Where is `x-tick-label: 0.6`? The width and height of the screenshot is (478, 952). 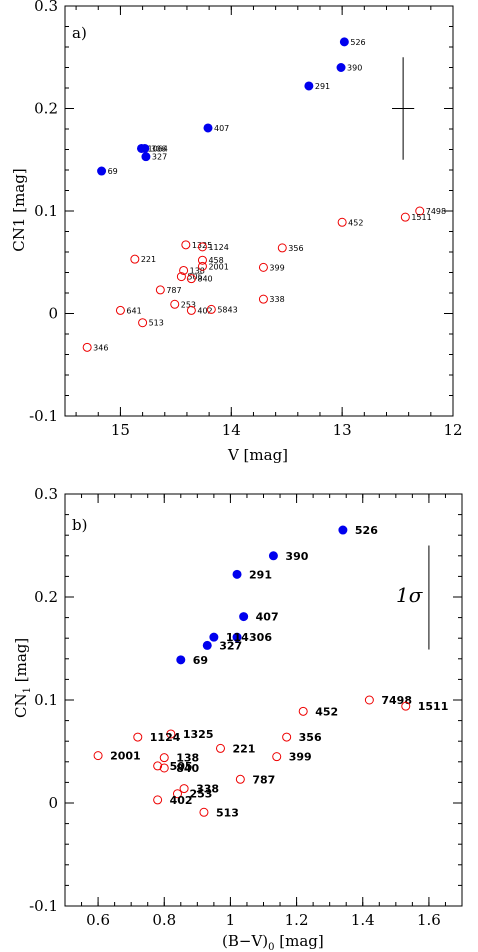
x-tick-label: 0.6 is located at coordinates (98, 920).